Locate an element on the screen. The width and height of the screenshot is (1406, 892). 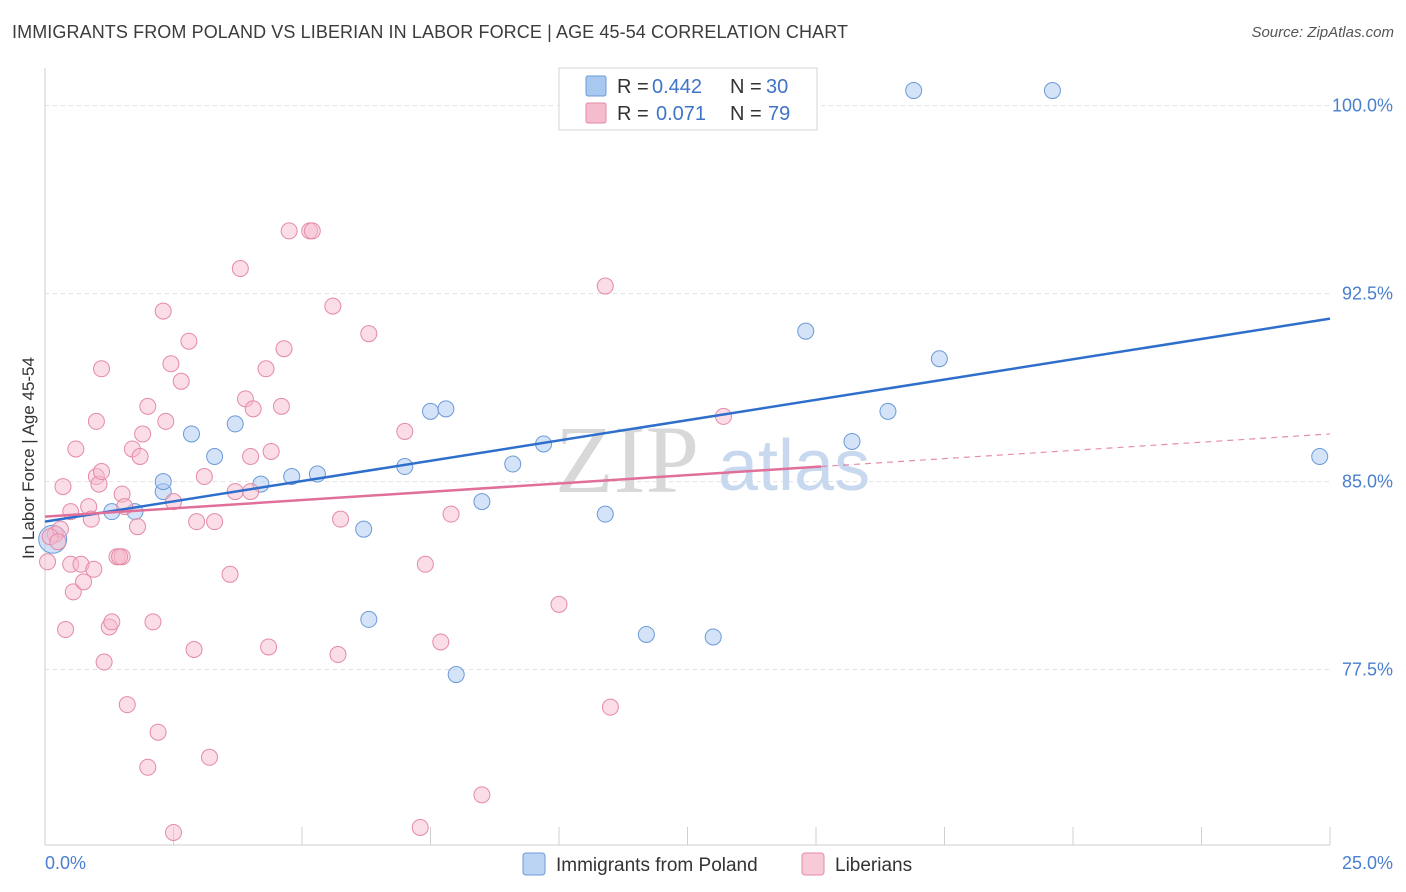
series-legend-label-poland: Immigrants from Poland is located at coordinates (657, 865).